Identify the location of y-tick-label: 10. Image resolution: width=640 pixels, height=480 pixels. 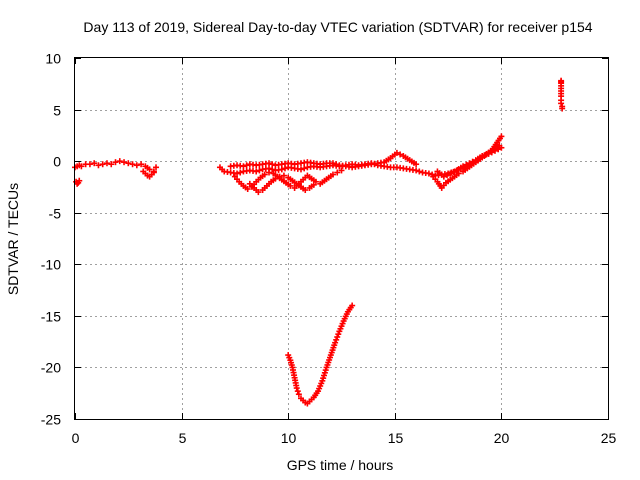
(53, 59).